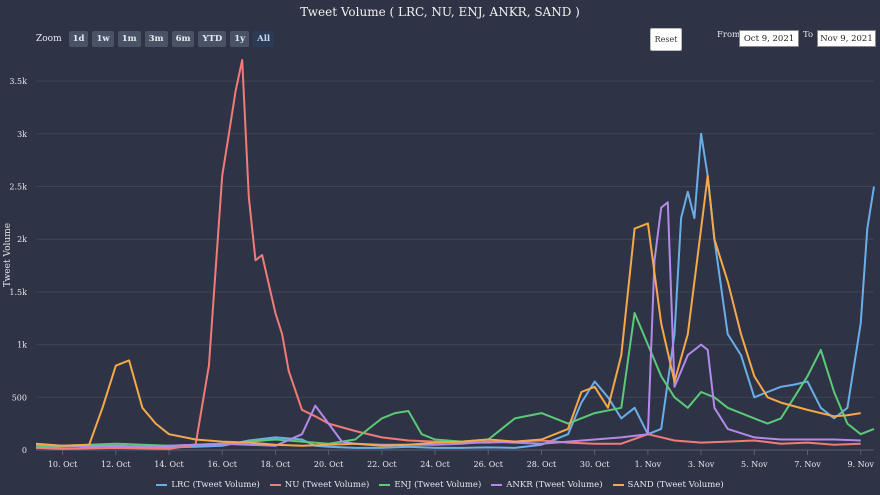  Describe the element at coordinates (8, 255) in the screenshot. I see `y-axis-label: Tweet Volume` at that location.